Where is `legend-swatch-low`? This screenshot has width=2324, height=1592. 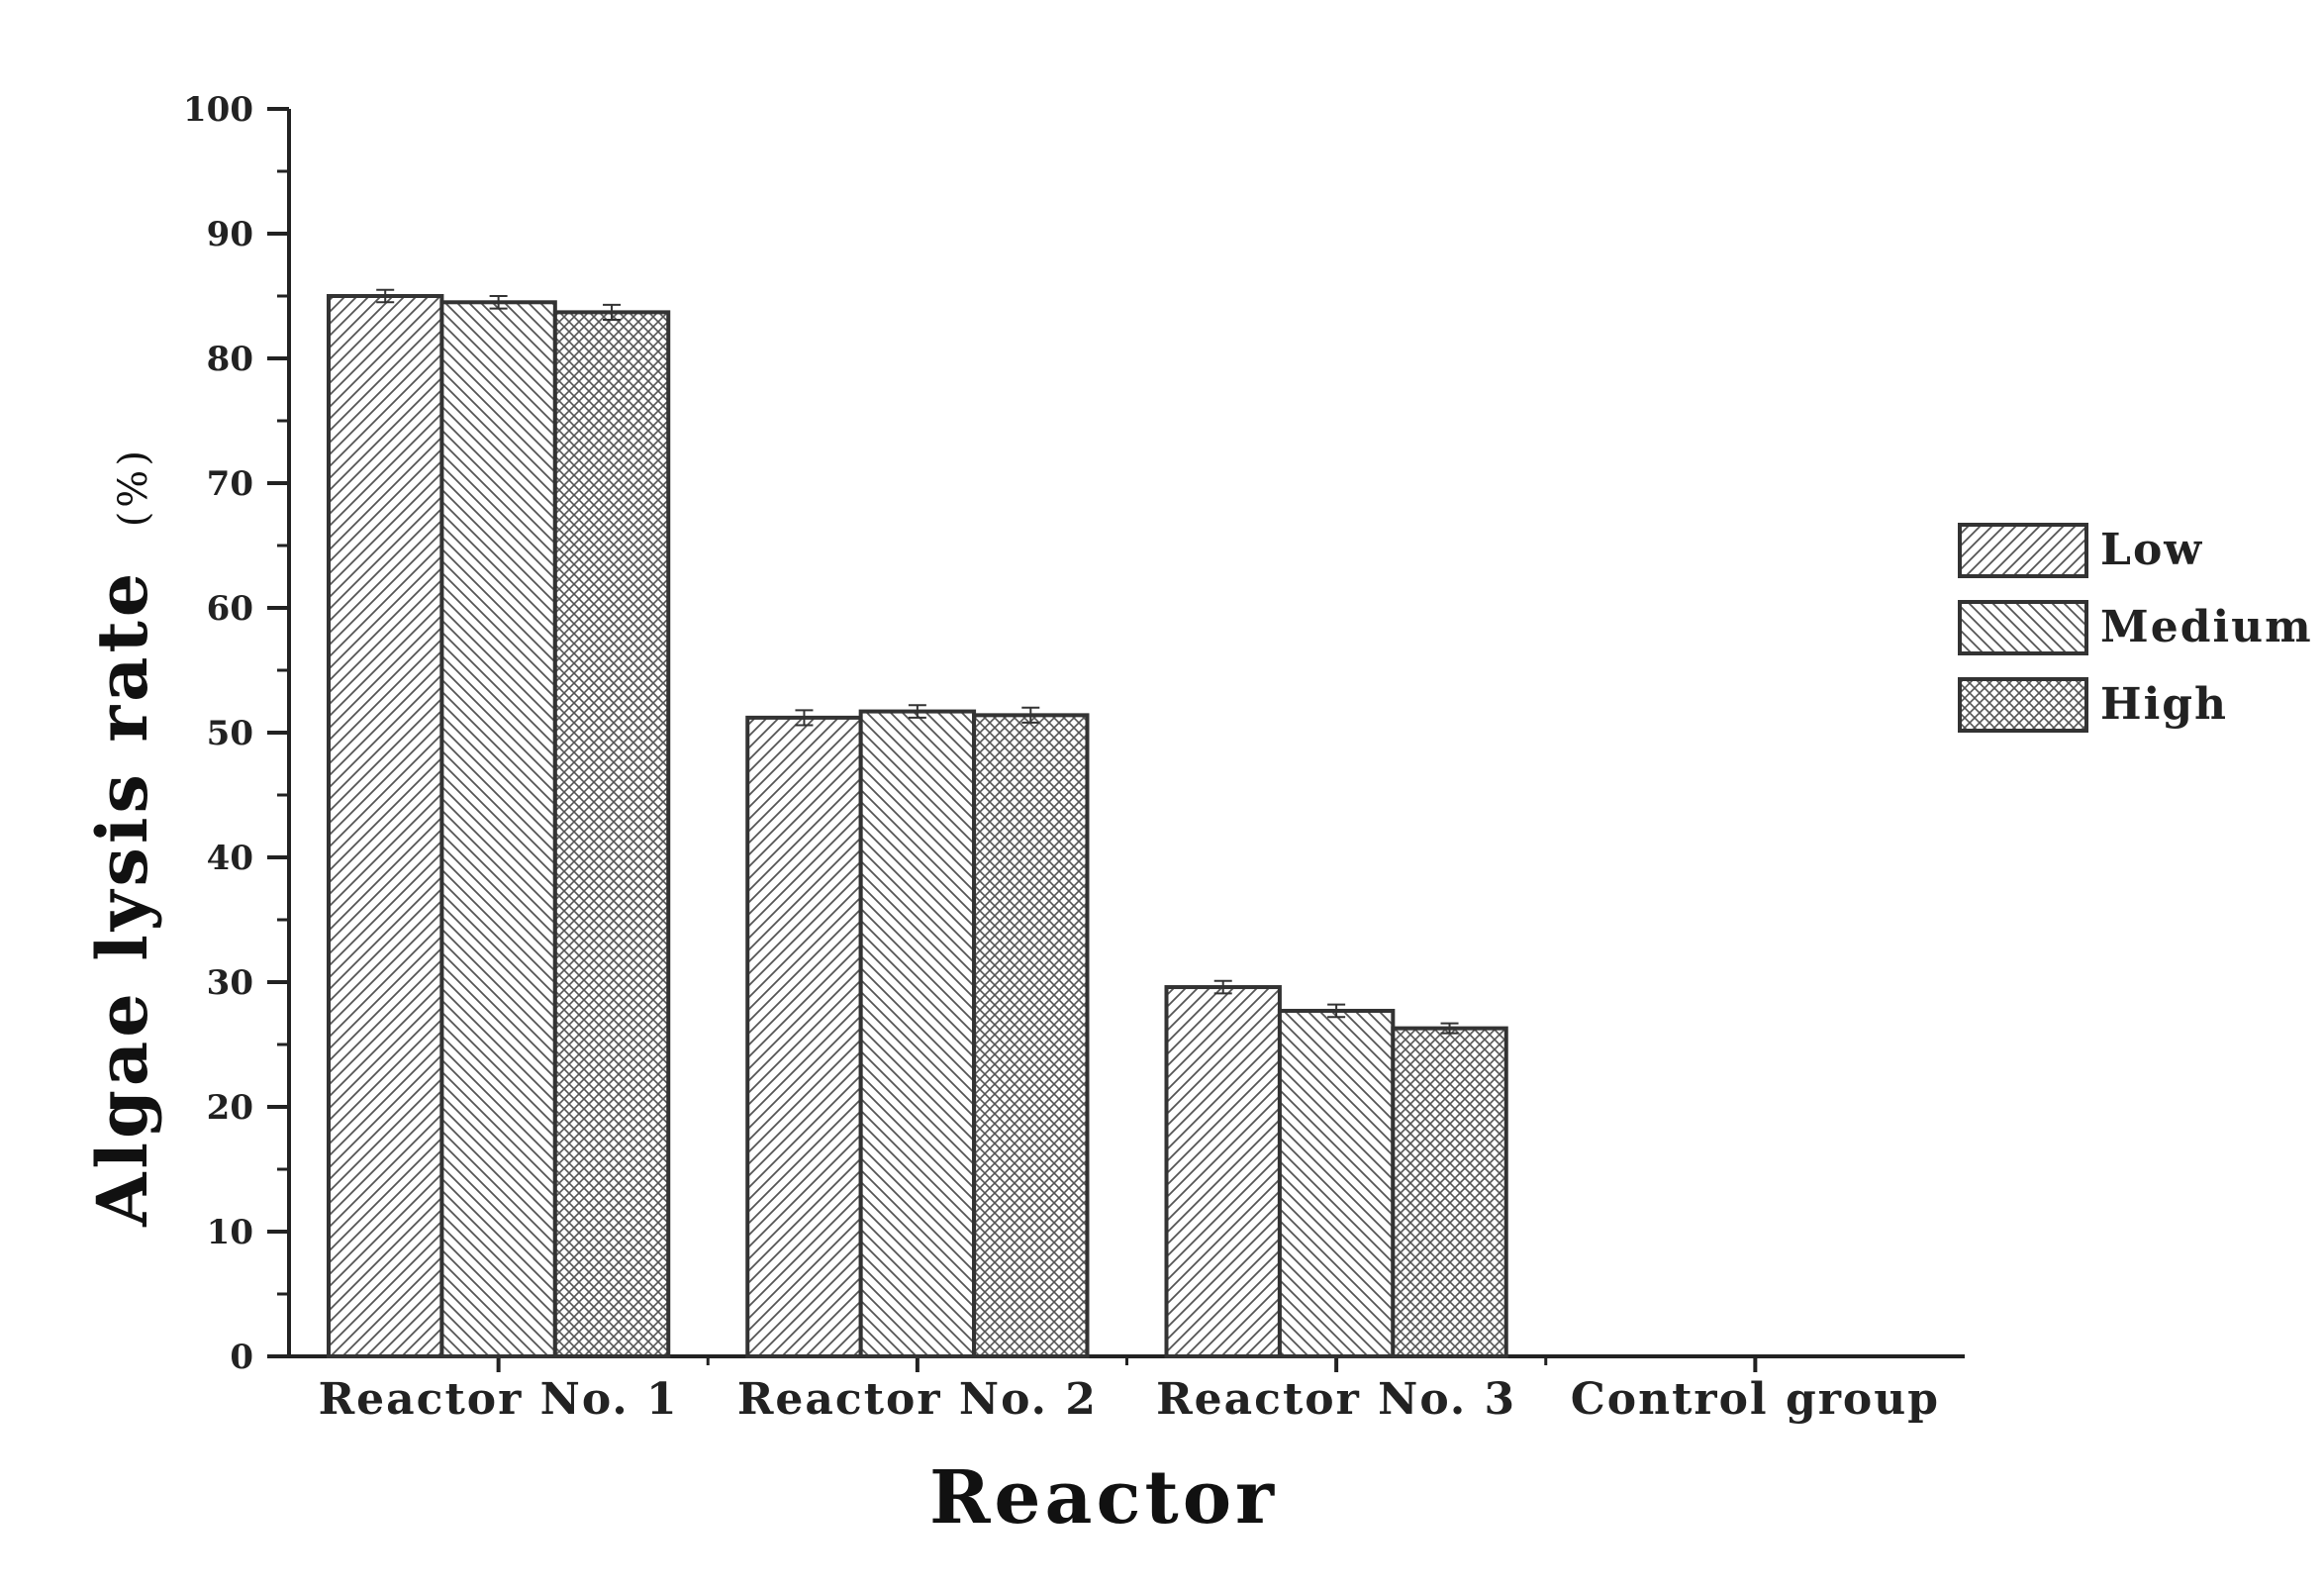 legend-swatch-low is located at coordinates (2023, 550).